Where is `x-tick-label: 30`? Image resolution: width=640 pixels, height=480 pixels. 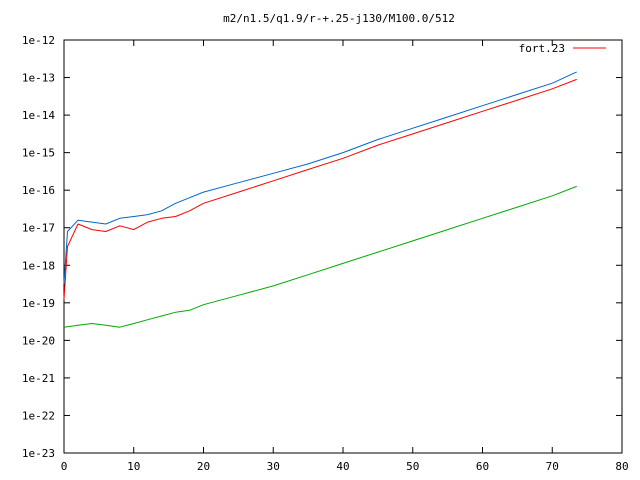
x-tick-label: 30 is located at coordinates (273, 466).